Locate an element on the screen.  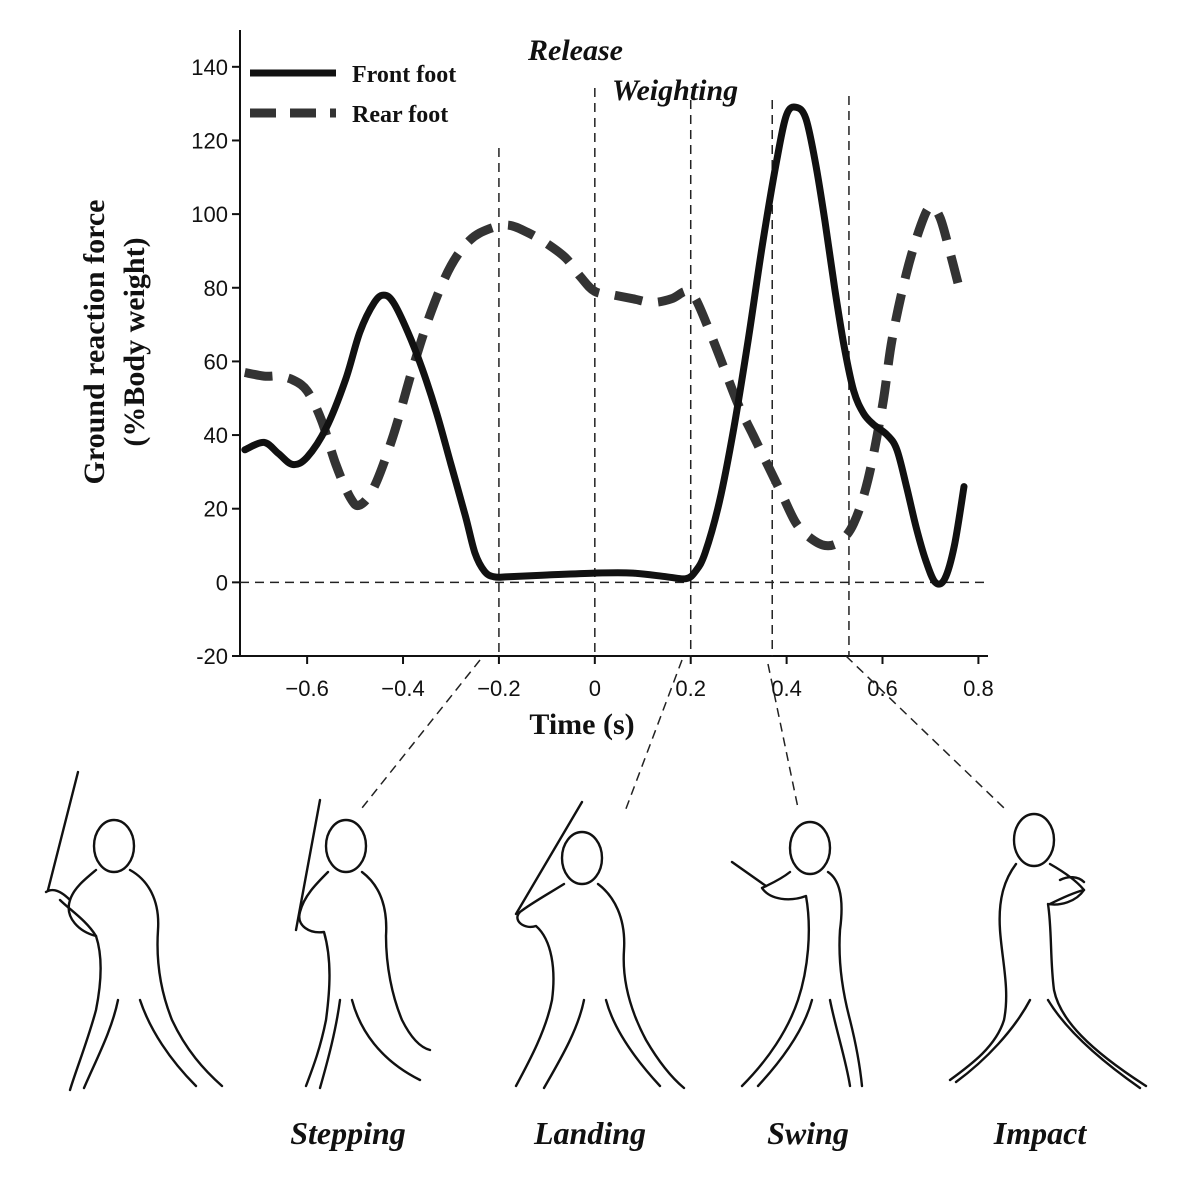
y-tick-label: 120 is located at coordinates (209, 140).